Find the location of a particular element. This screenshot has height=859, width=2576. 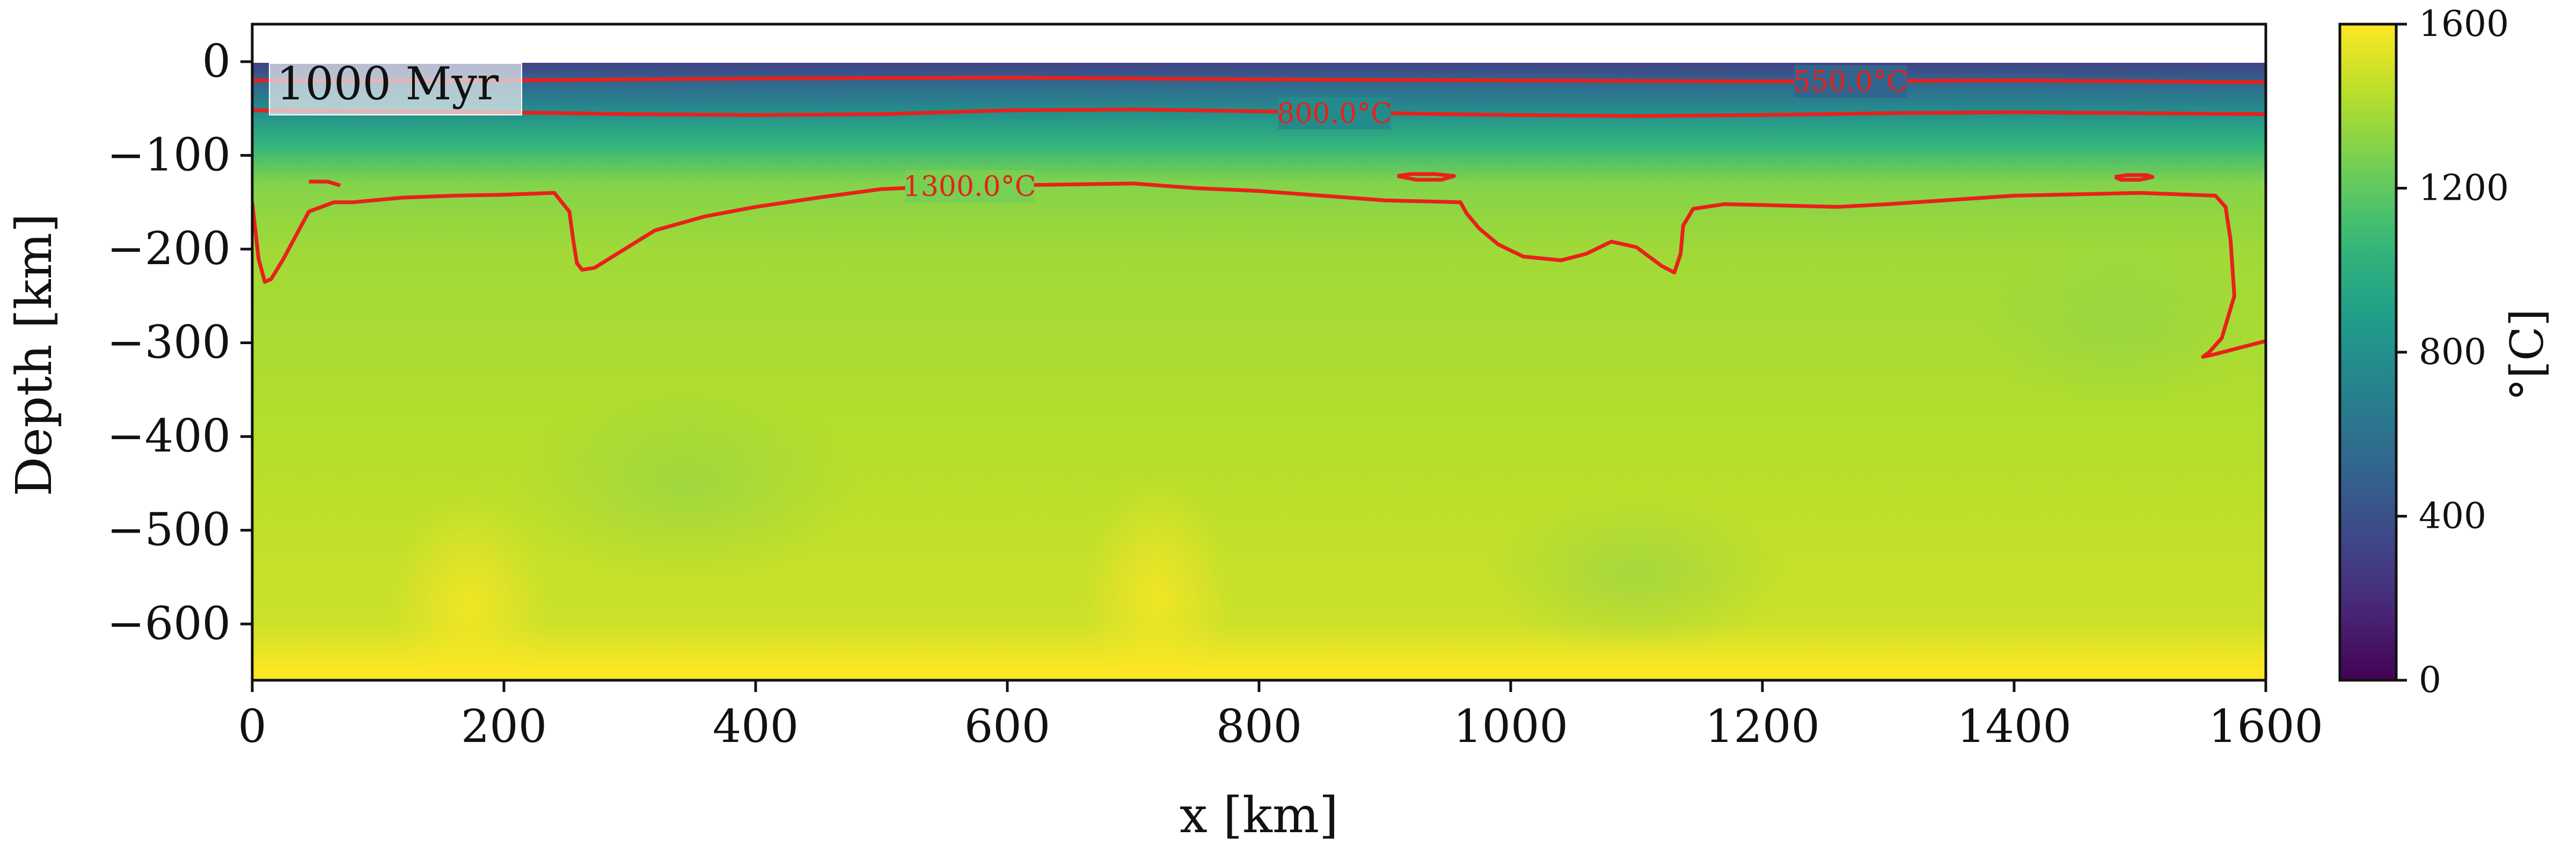

x-tick-label: 1600 is located at coordinates (2265, 726).